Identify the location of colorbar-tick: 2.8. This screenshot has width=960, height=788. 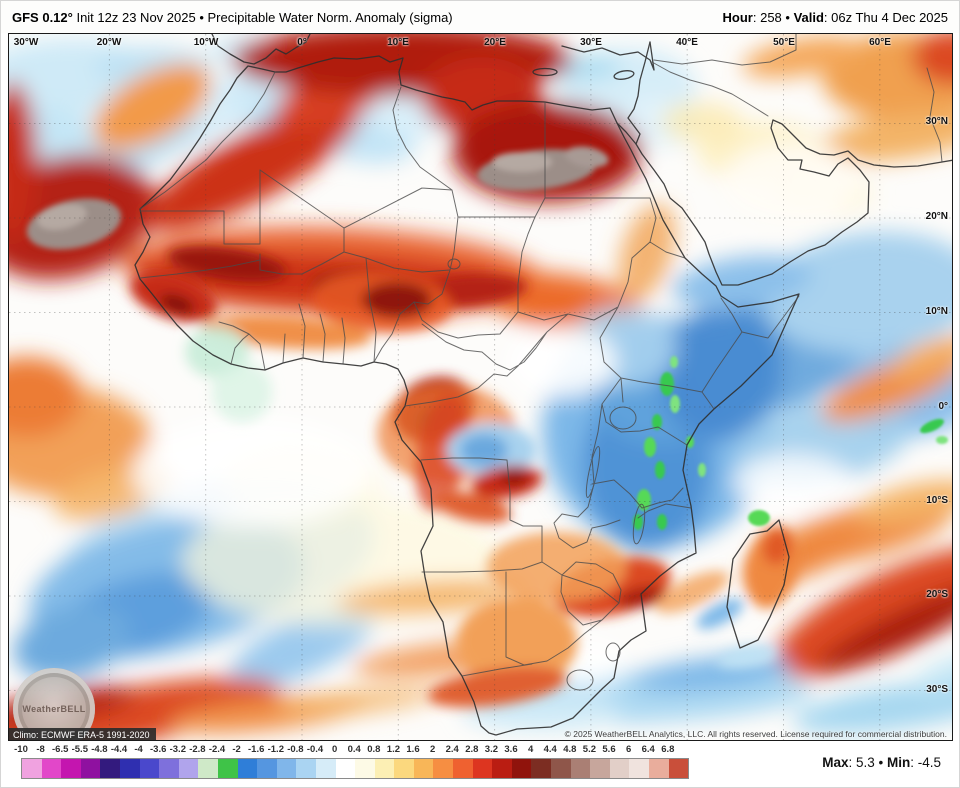
(472, 749).